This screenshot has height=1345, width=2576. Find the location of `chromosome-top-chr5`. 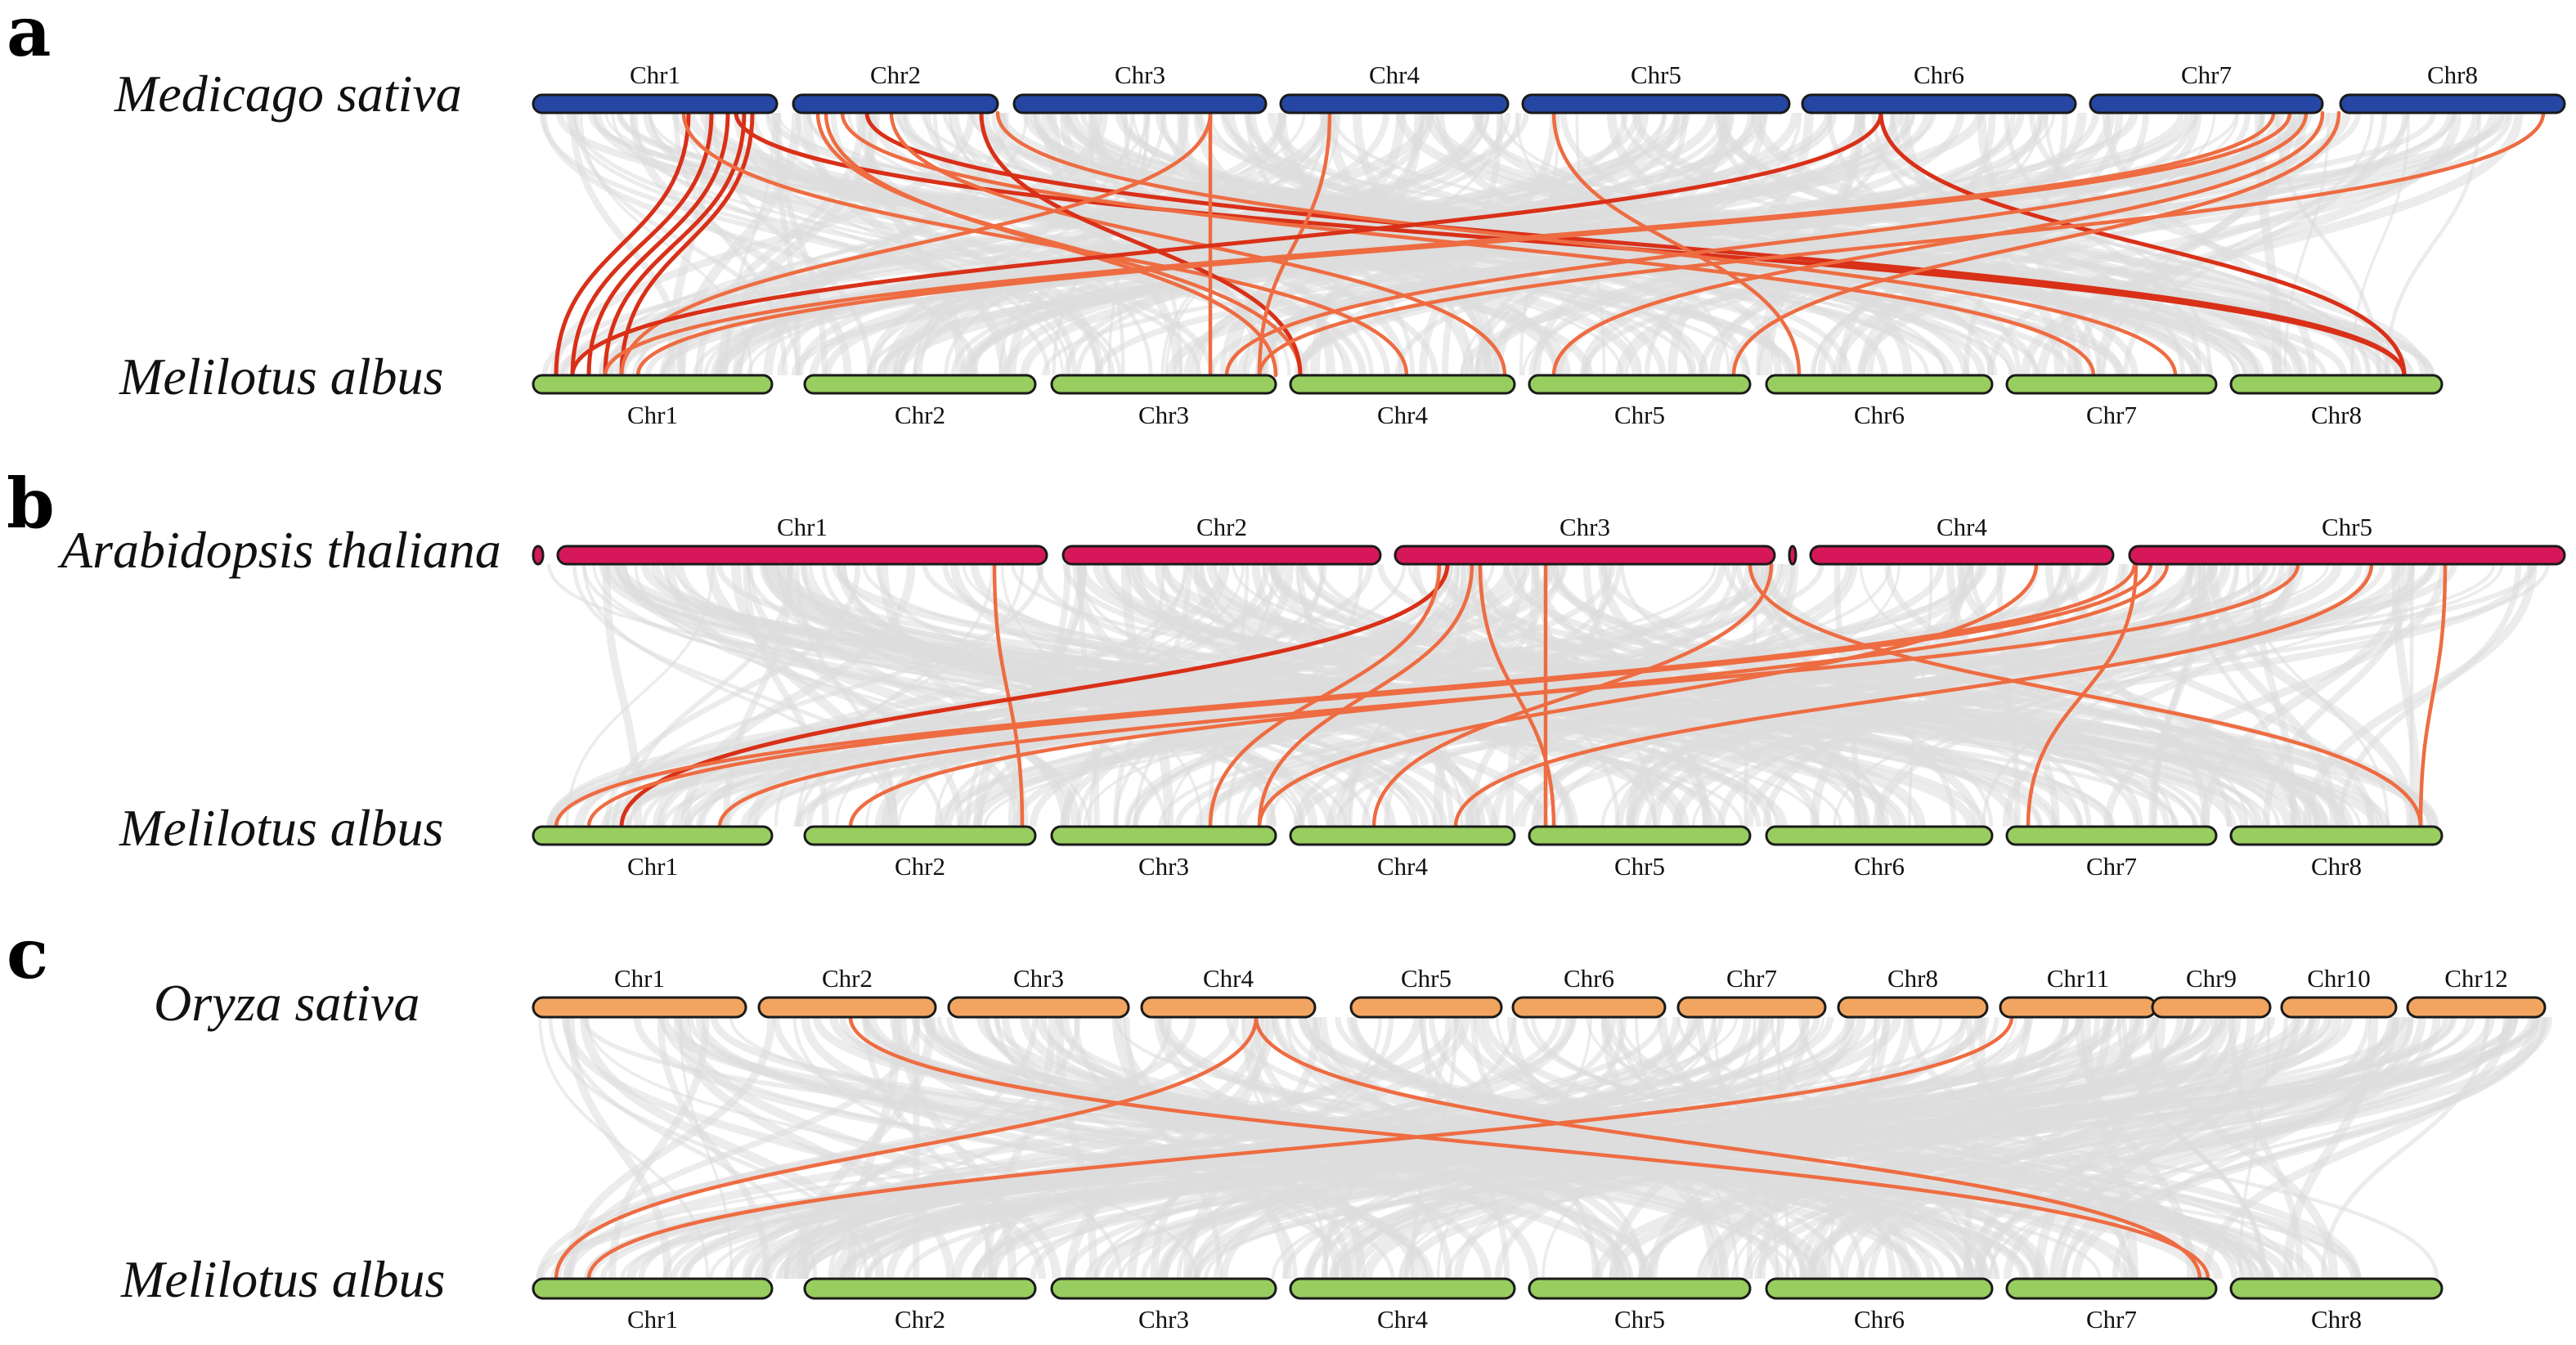

chromosome-top-chr5 is located at coordinates (2347, 555).